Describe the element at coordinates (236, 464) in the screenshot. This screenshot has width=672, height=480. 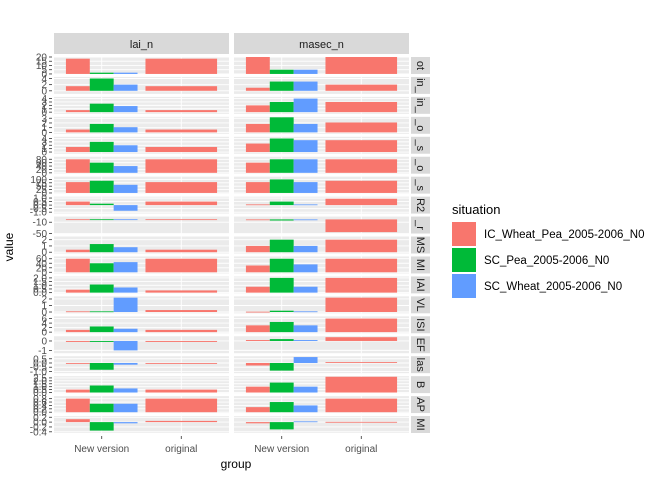
I see `x-axis-title: group` at that location.